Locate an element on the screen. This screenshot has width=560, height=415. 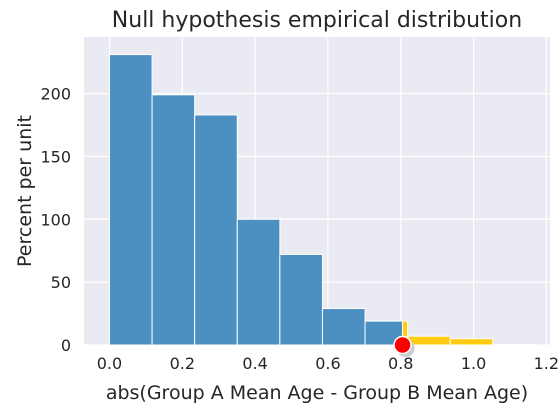
x-tick-label-4: 0.8 is located at coordinates (400, 363).